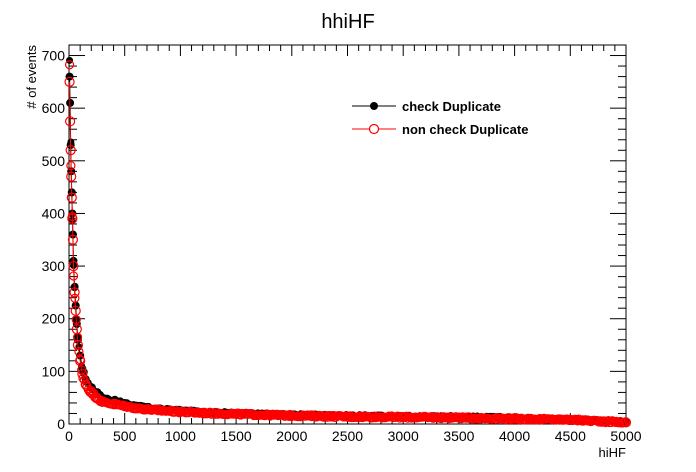  What do you see at coordinates (54, 161) in the screenshot?
I see `y-tick-label: 500` at bounding box center [54, 161].